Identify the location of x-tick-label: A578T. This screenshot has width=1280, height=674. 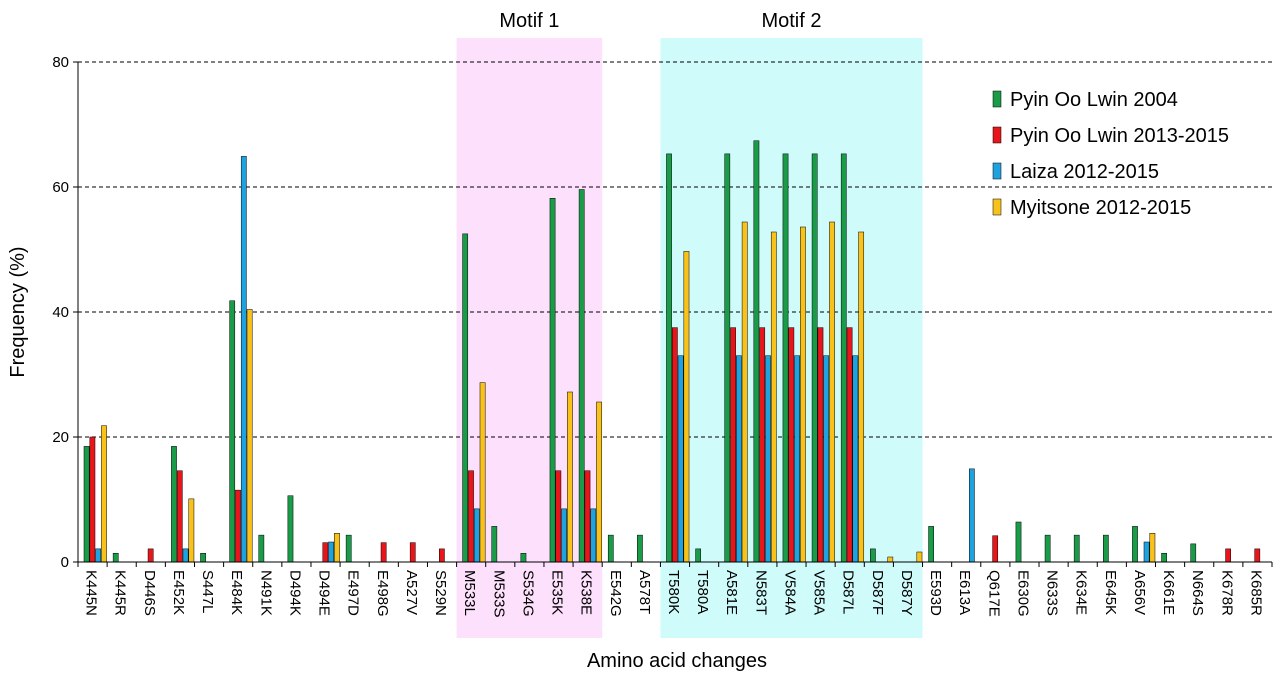
(644, 592).